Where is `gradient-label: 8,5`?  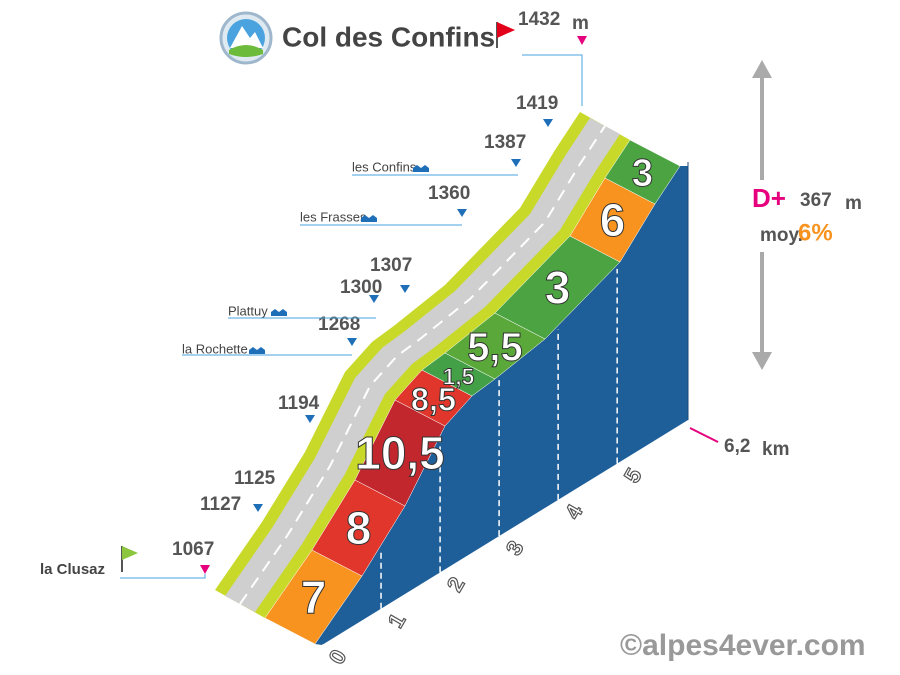
gradient-label: 8,5 is located at coordinates (433, 400).